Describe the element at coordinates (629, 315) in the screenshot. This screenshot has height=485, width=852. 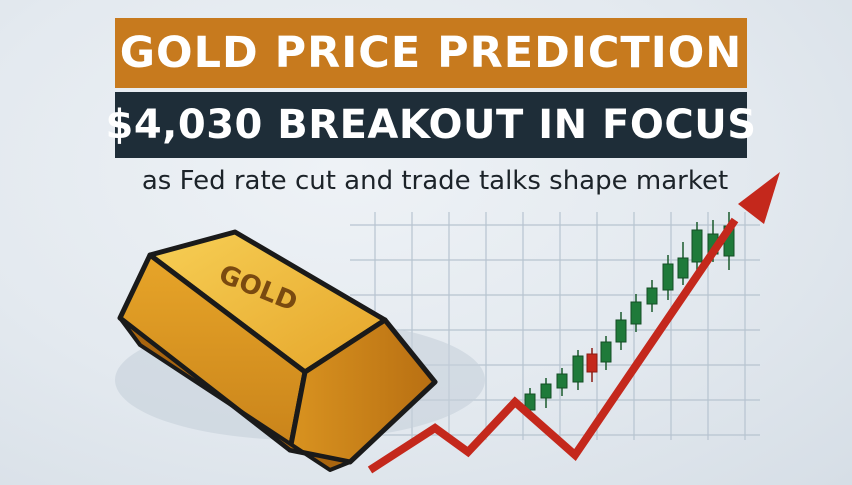
I see `candlestick-chart-icon` at that location.